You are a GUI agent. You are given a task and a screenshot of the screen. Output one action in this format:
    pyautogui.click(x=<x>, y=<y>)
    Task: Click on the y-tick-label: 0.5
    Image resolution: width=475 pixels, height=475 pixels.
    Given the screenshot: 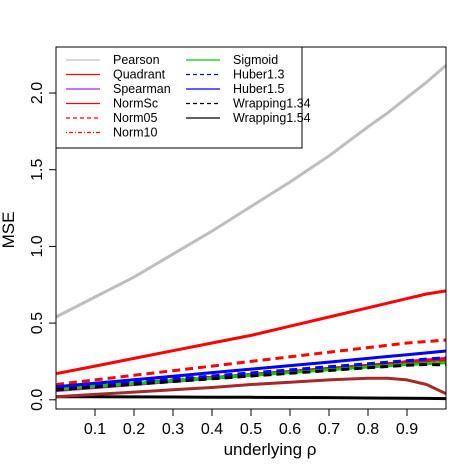 What is the action you would take?
    pyautogui.click(x=37, y=323)
    